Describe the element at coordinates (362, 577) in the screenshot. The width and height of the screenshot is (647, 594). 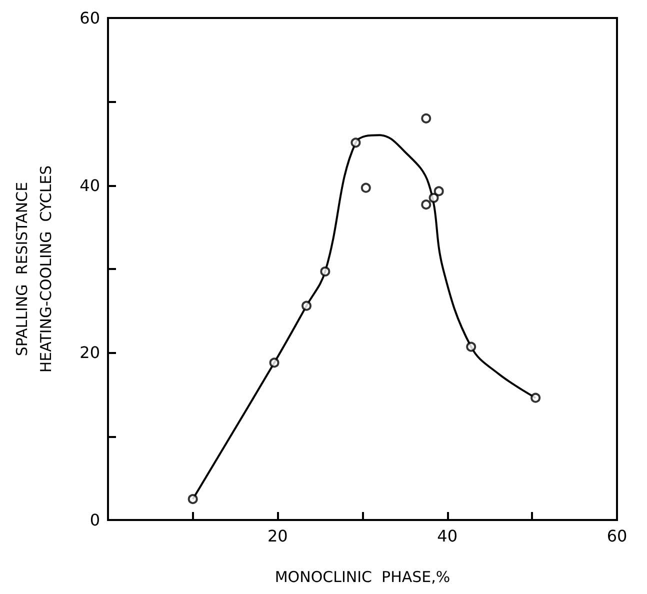
I see `x-axis-title: MONOCLINIC PHASE,%` at that location.